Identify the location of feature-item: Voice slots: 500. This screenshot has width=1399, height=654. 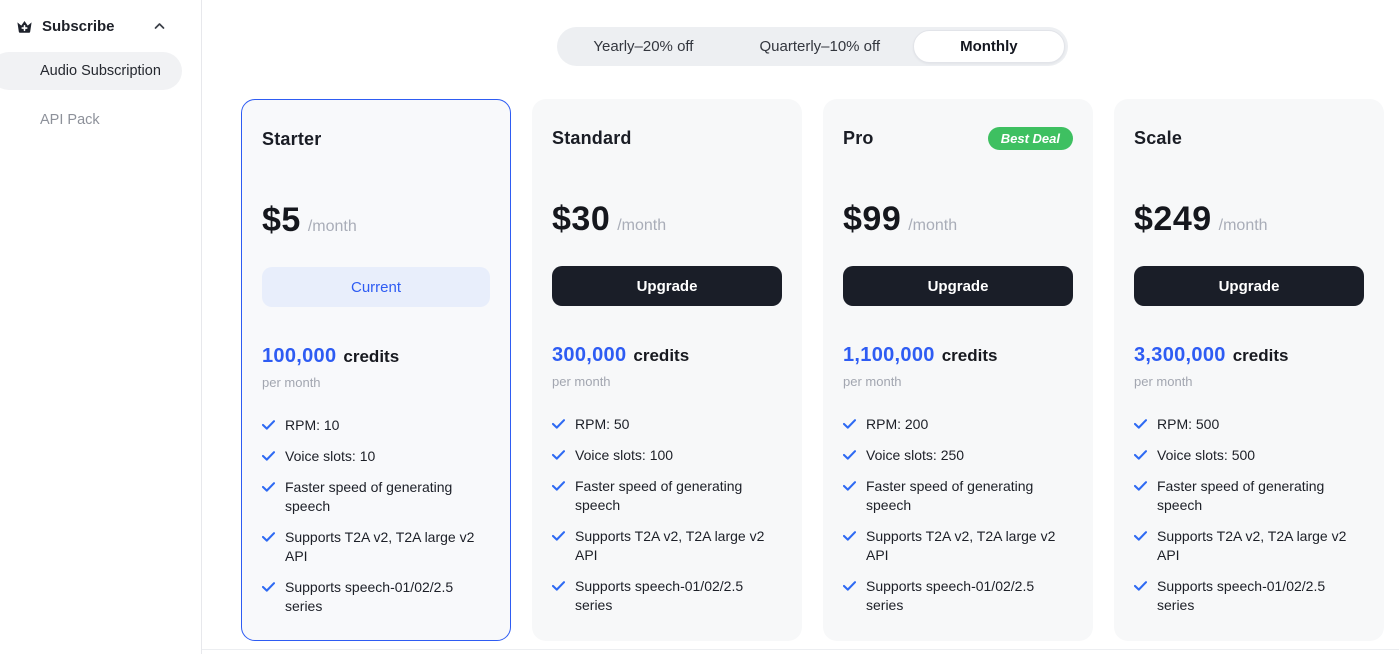
(1249, 455).